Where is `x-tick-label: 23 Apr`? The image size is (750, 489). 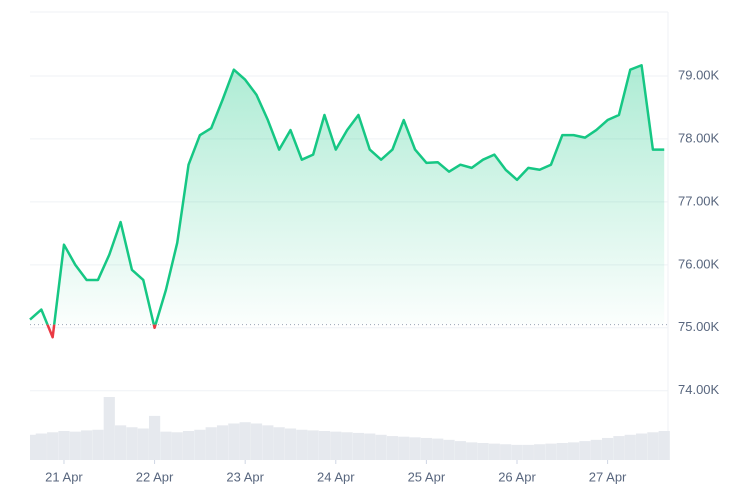 x-tick-label: 23 Apr is located at coordinates (245, 476).